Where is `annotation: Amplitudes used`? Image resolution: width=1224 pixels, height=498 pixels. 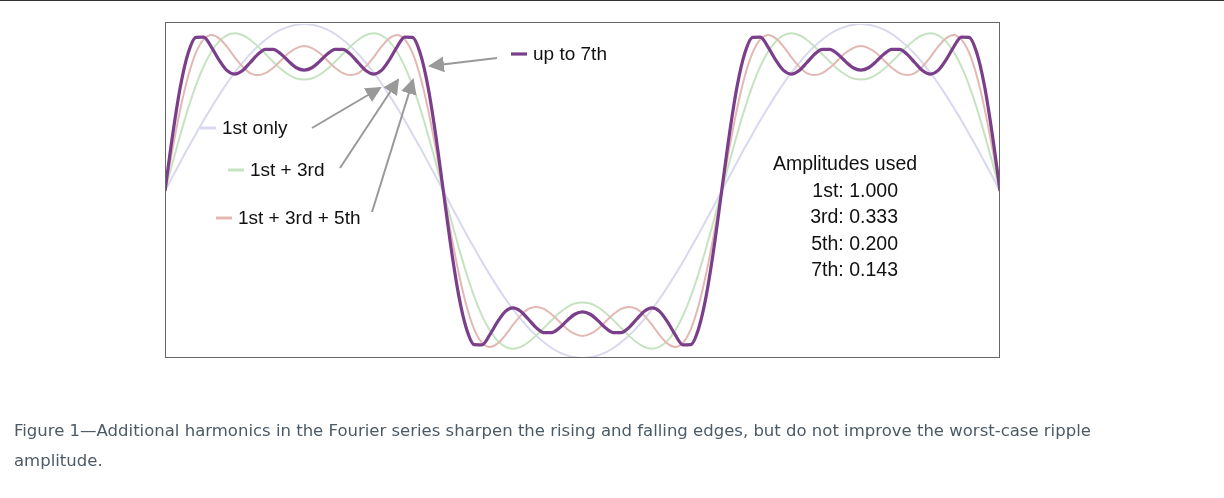 annotation: Amplitudes used is located at coordinates (845, 163).